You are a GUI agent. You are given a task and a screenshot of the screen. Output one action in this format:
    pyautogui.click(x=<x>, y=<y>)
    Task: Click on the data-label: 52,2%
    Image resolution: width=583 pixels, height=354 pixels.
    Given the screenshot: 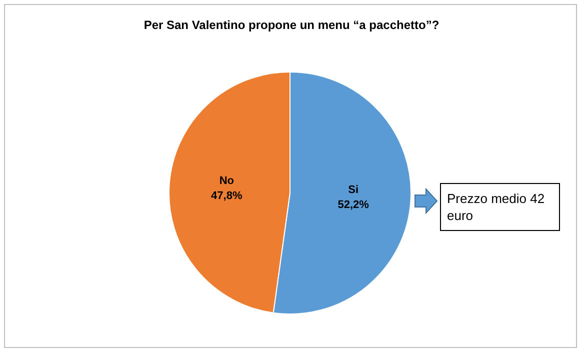 What is the action you would take?
    pyautogui.click(x=354, y=204)
    